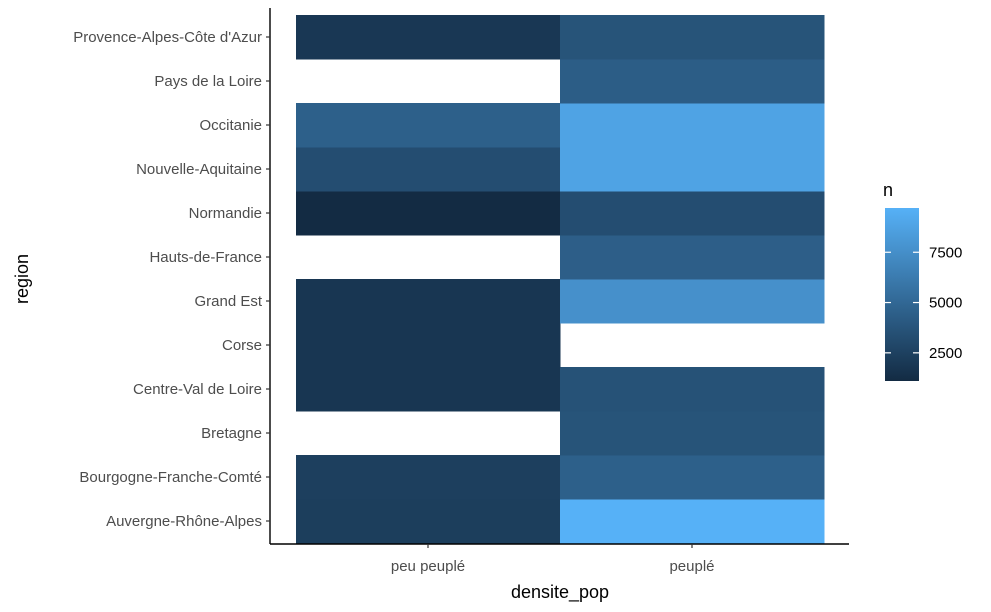 The width and height of the screenshot is (991, 612). What do you see at coordinates (197, 389) in the screenshot?
I see `y-tick-label: Centre-Val de Loire` at bounding box center [197, 389].